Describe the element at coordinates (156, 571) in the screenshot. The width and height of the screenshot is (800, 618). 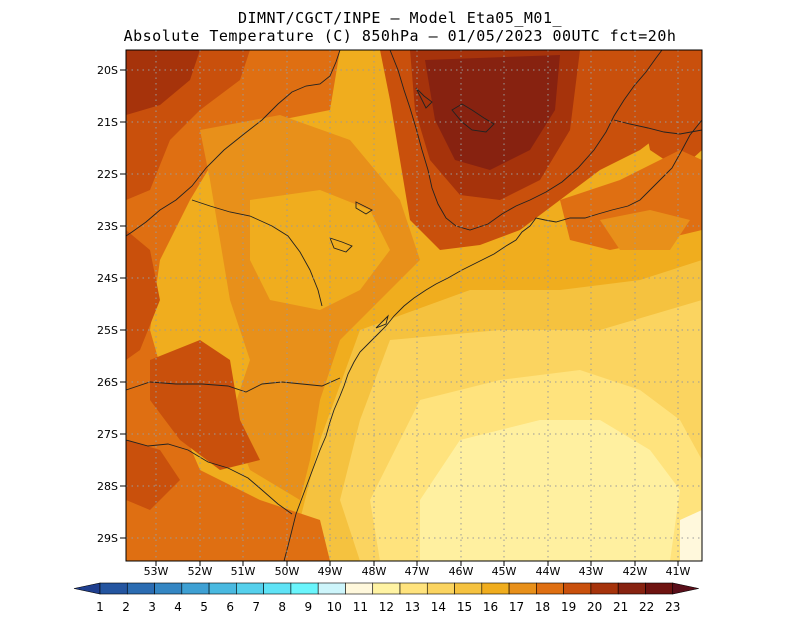
I see `lon-label: 53W` at that location.